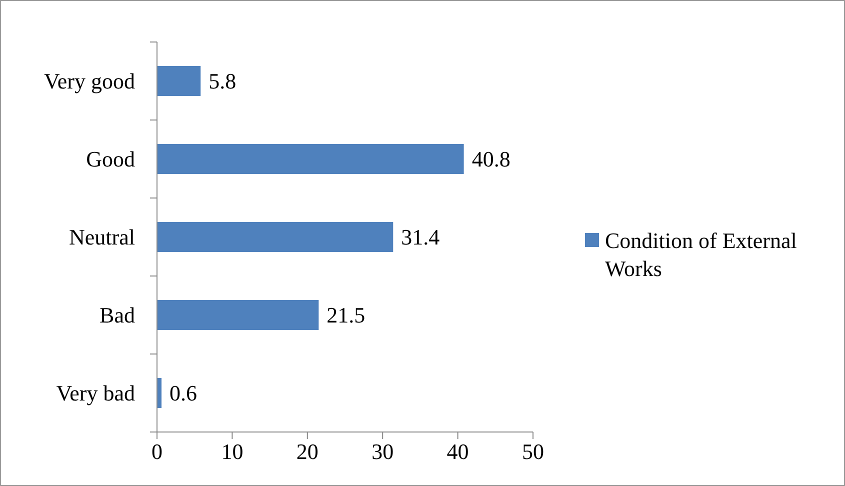 The height and width of the screenshot is (486, 845). What do you see at coordinates (533, 451) in the screenshot?
I see `x-tick-label: 50` at bounding box center [533, 451].